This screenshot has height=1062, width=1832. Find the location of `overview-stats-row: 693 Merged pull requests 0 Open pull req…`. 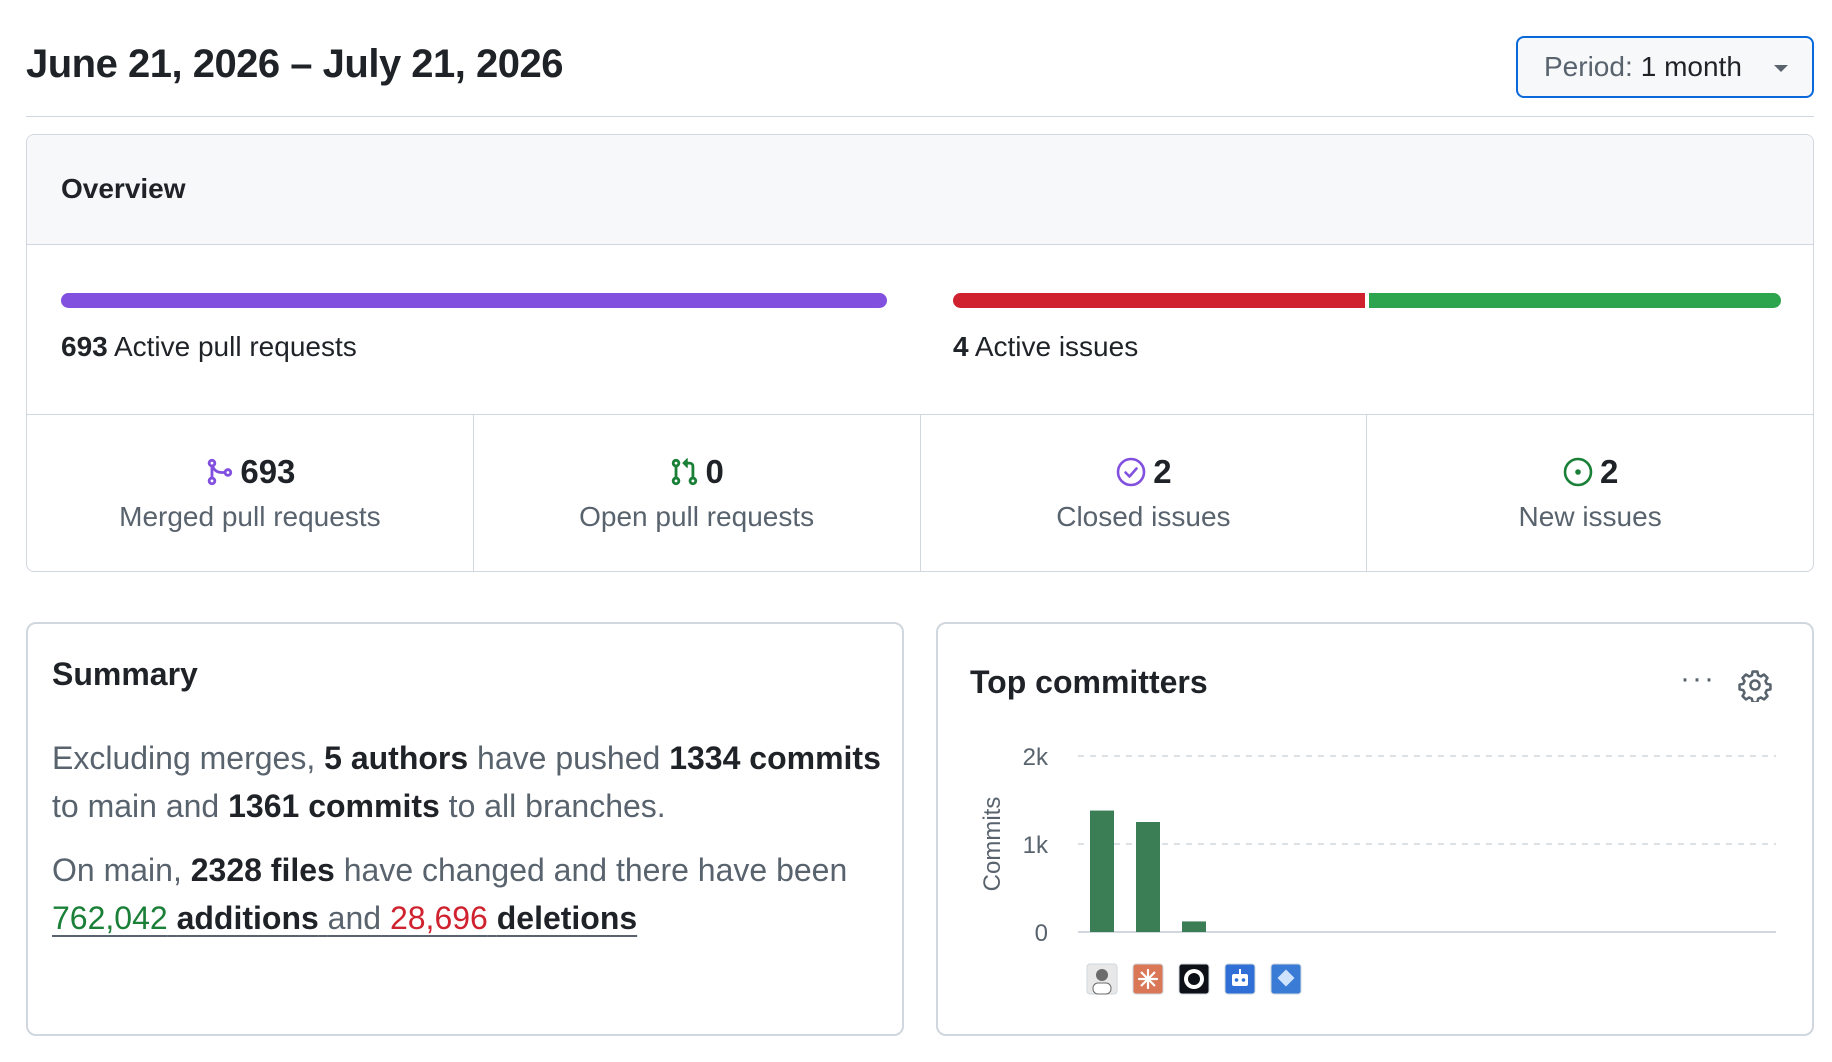

overview-stats-row: 693 Merged pull requests 0 Open pull req… is located at coordinates (920, 492).